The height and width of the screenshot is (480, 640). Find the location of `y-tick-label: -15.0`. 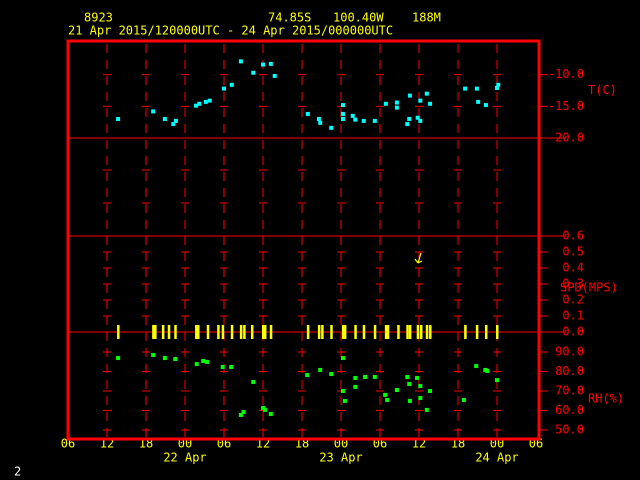

y-tick-label: -15.0 is located at coordinates (566, 106).